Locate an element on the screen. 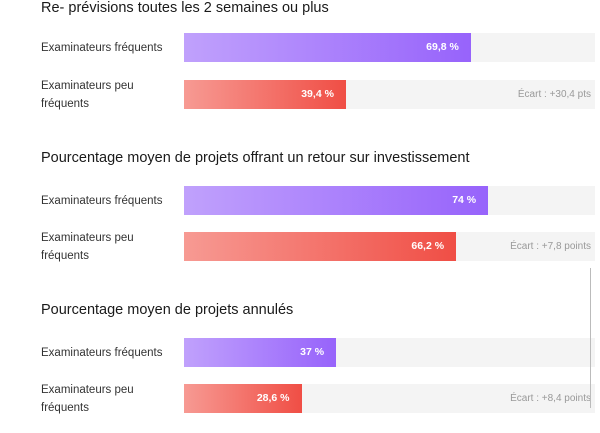 This screenshot has width=600, height=433. bar: 39,4 % is located at coordinates (265, 94).